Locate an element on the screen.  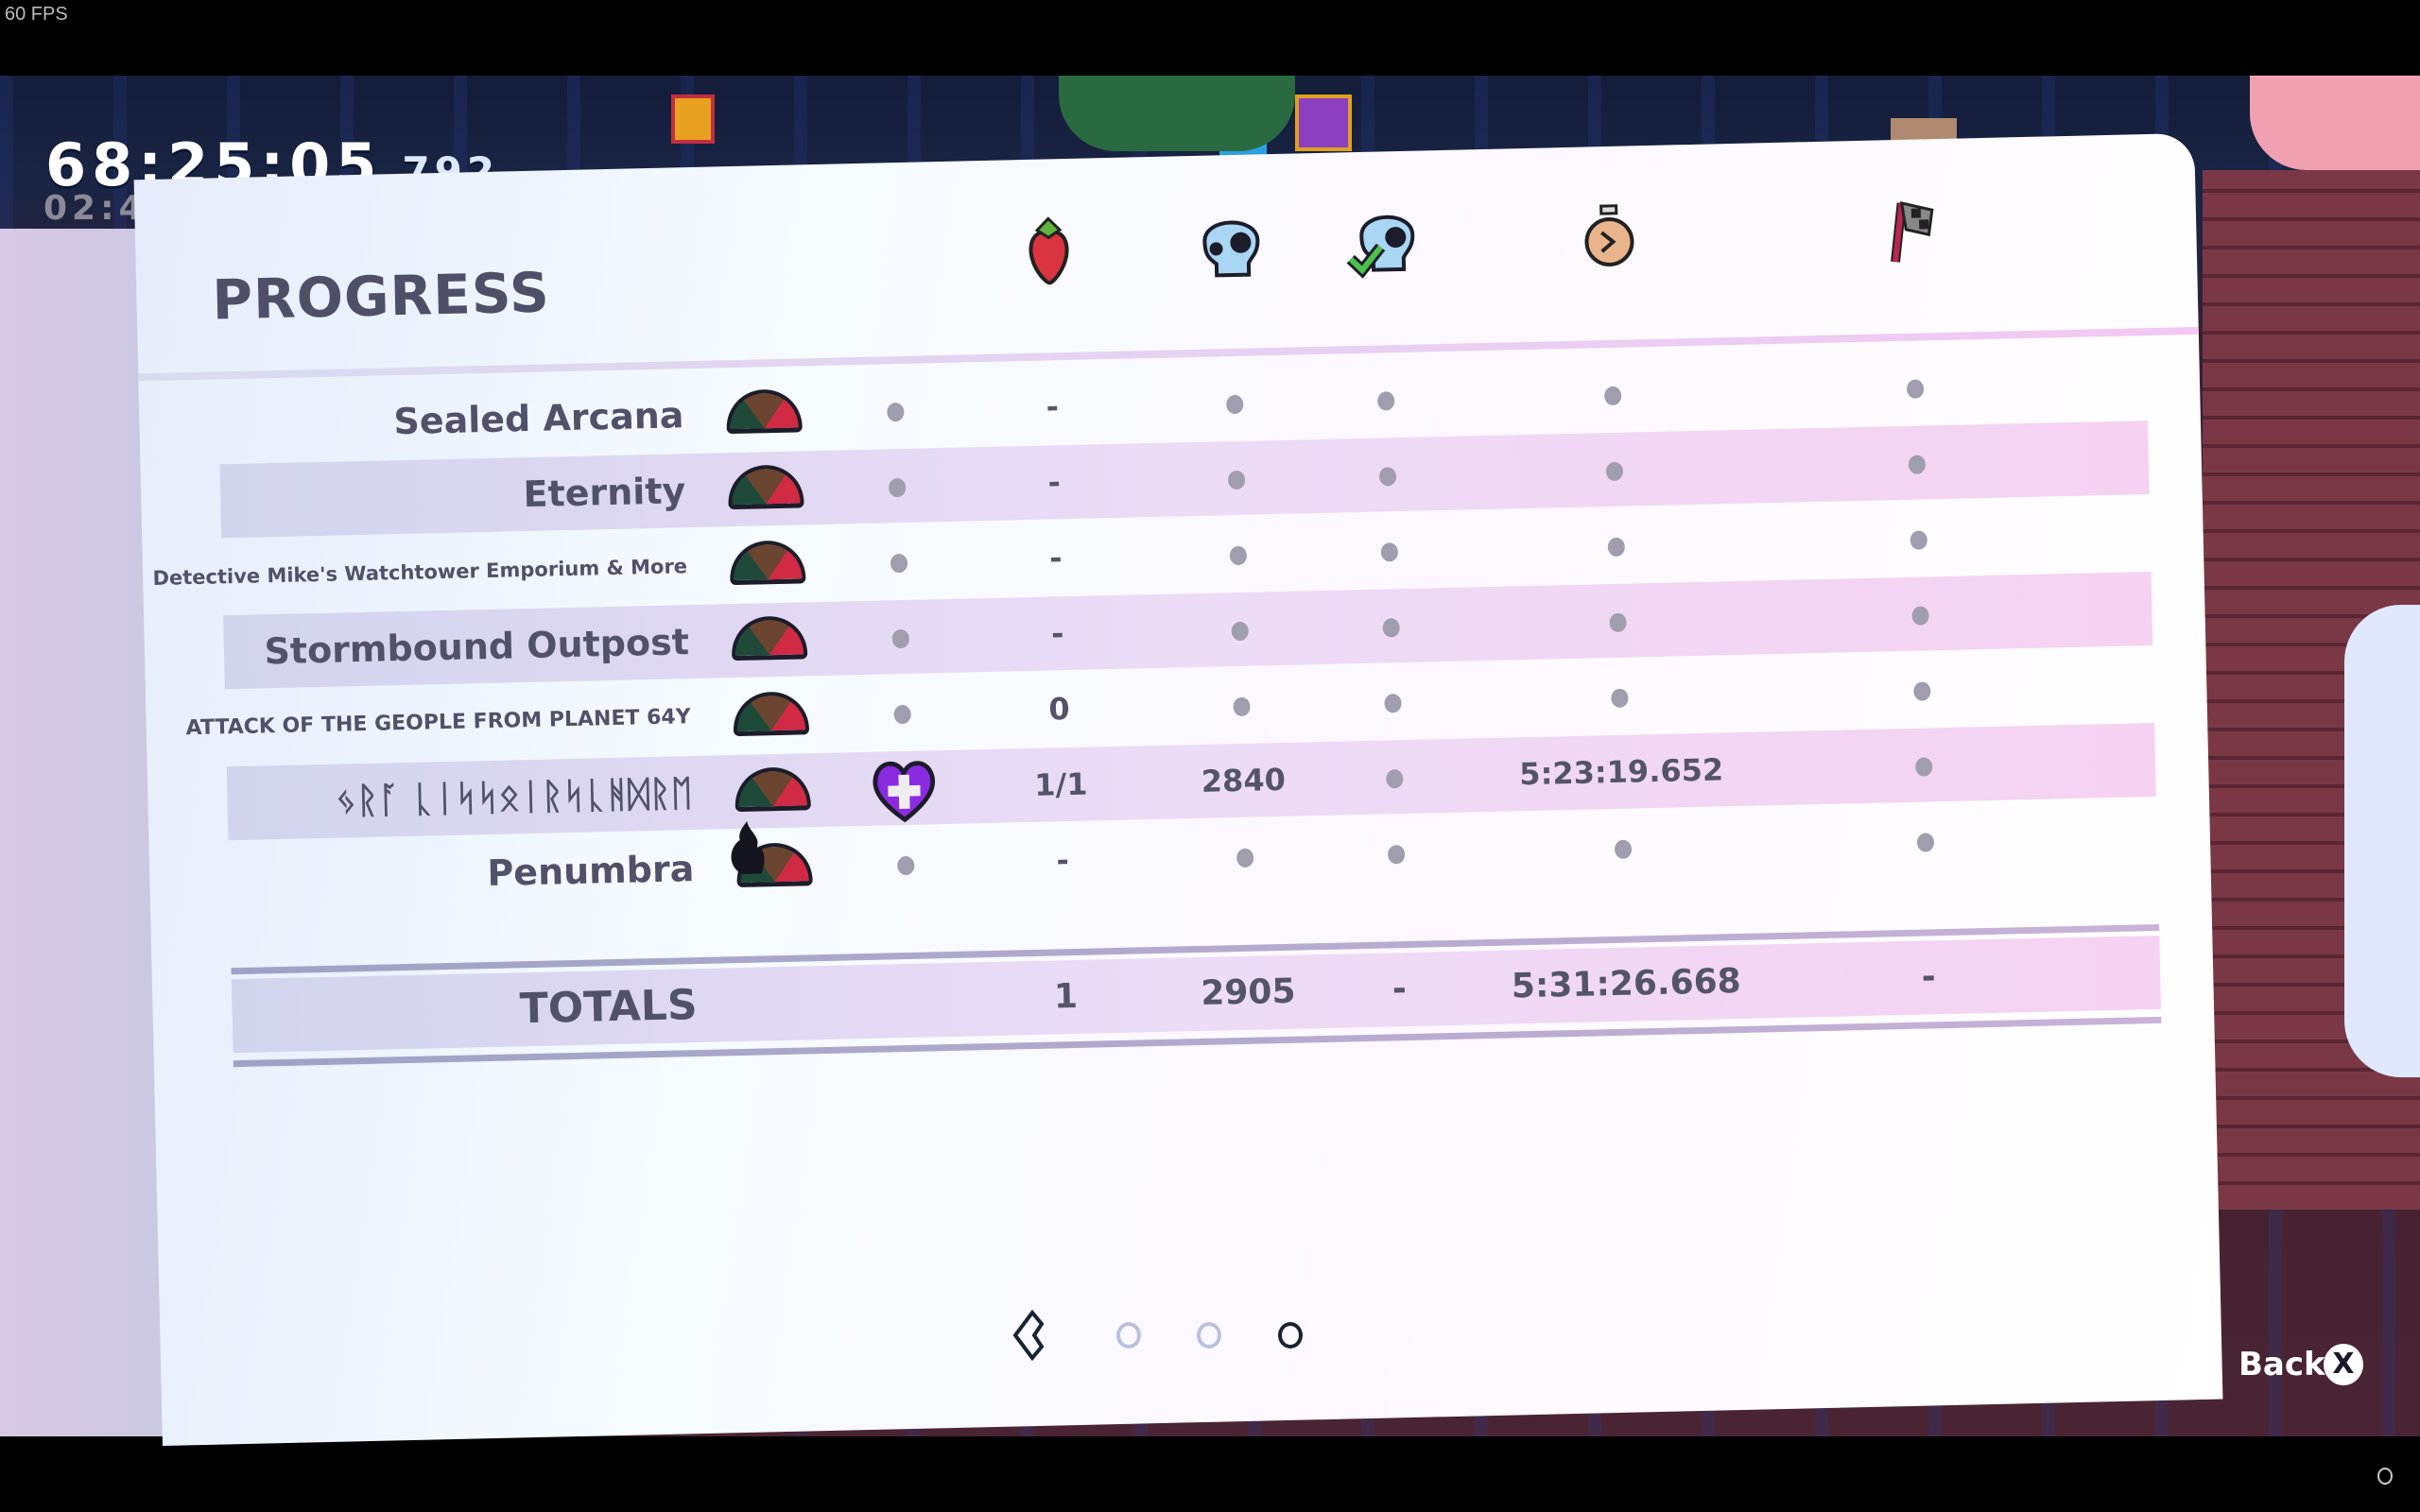
back-label: Back is located at coordinates (2281, 1364).